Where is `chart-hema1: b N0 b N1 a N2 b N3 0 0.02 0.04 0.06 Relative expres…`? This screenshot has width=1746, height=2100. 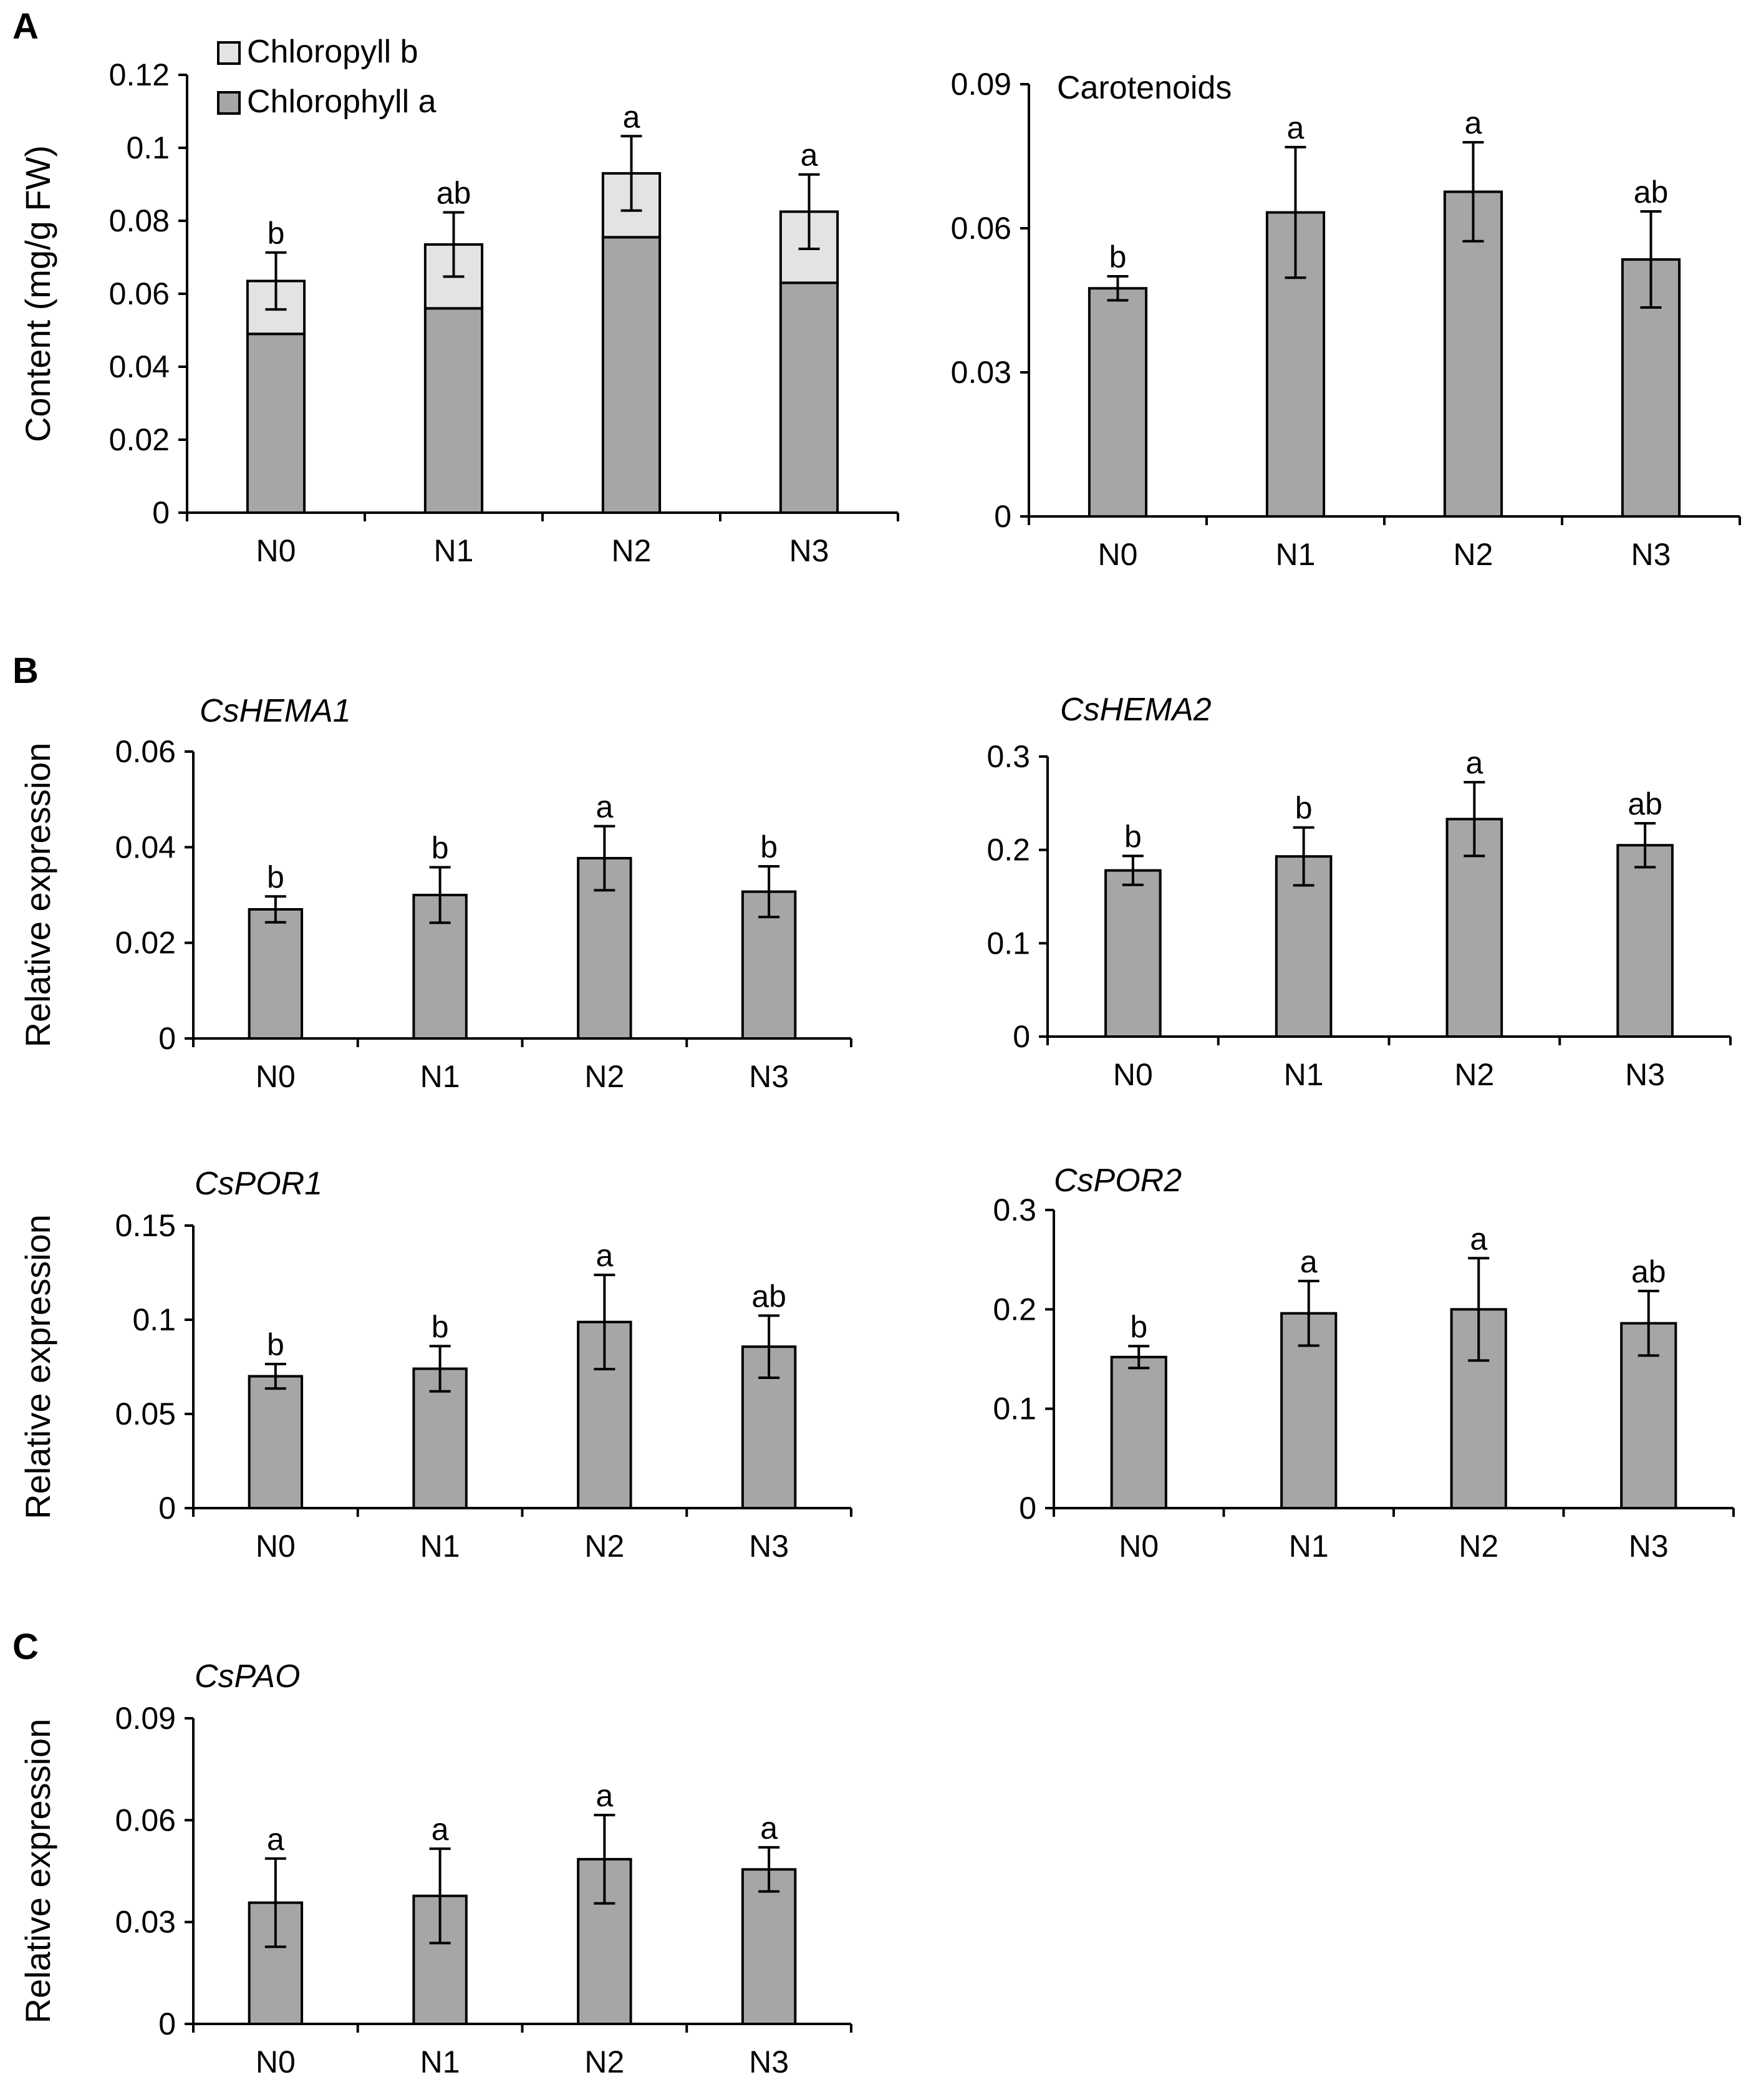 chart-hema1: b N0 b N1 a N2 b N3 0 0.02 0.04 0.06 Relative expres… is located at coordinates (435, 894).